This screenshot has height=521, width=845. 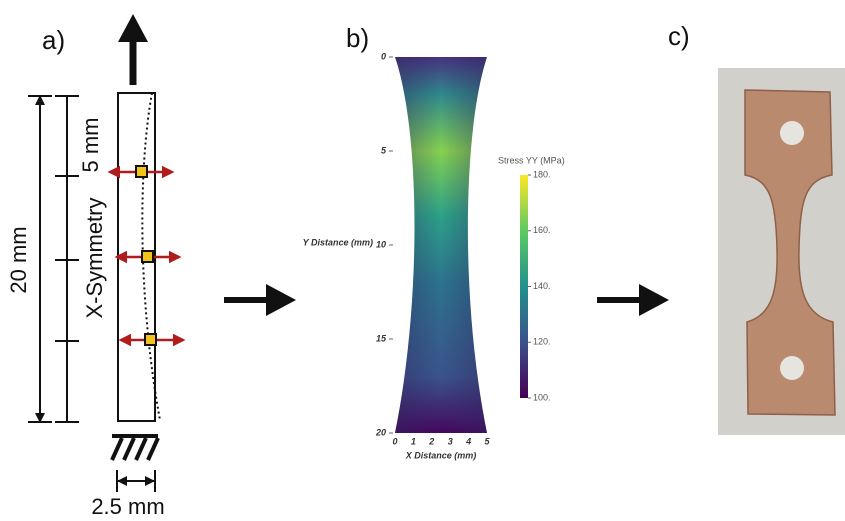 I want to click on fixed-support, so click(x=135, y=447).